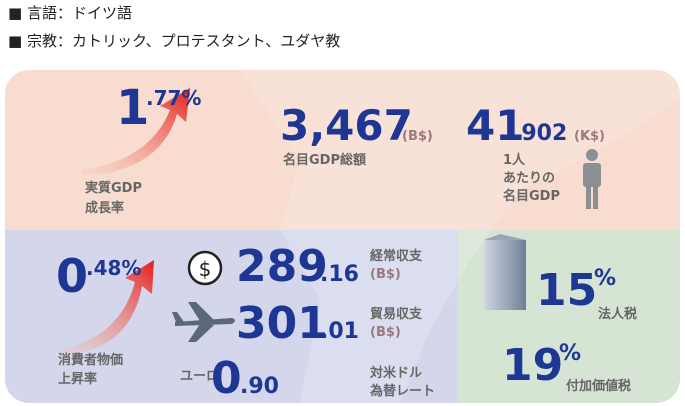  I want to click on cpi-integer: 0, so click(72, 276).